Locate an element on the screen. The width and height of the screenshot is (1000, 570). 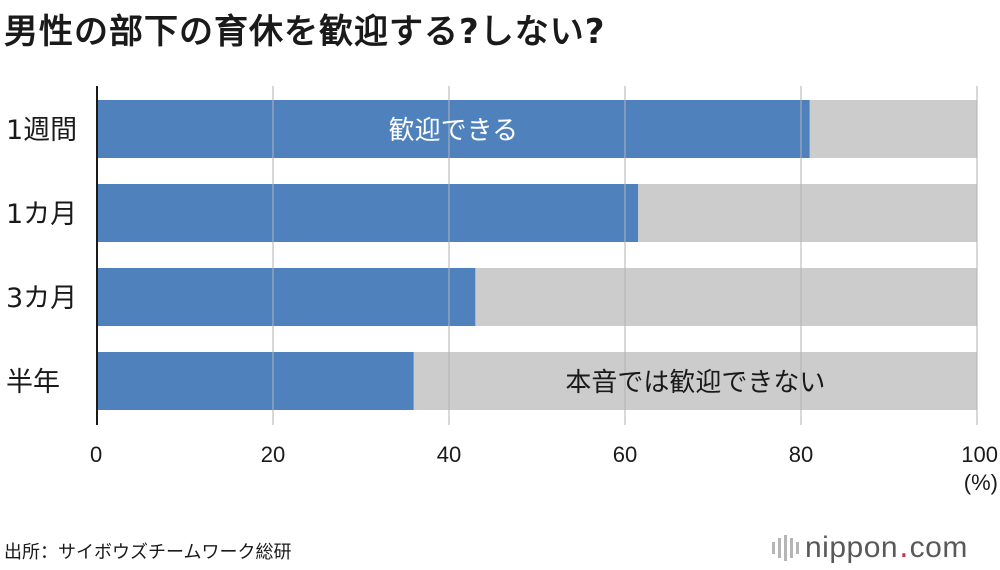
chart-title: 男性の部下の育休を歓迎する?しない? is located at coordinates (305, 32).